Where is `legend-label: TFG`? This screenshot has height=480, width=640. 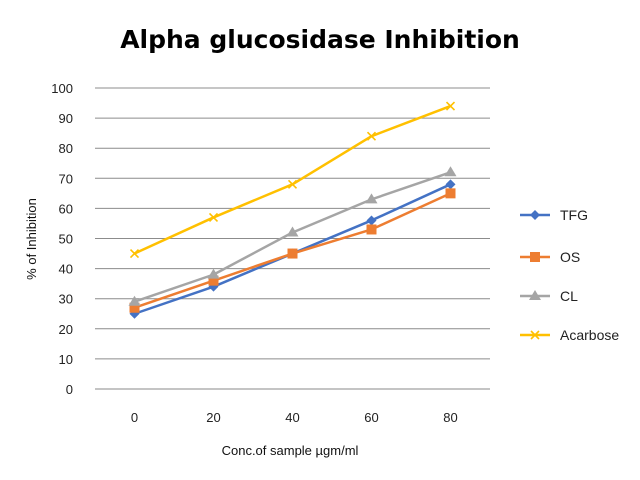
legend-label: TFG is located at coordinates (574, 215).